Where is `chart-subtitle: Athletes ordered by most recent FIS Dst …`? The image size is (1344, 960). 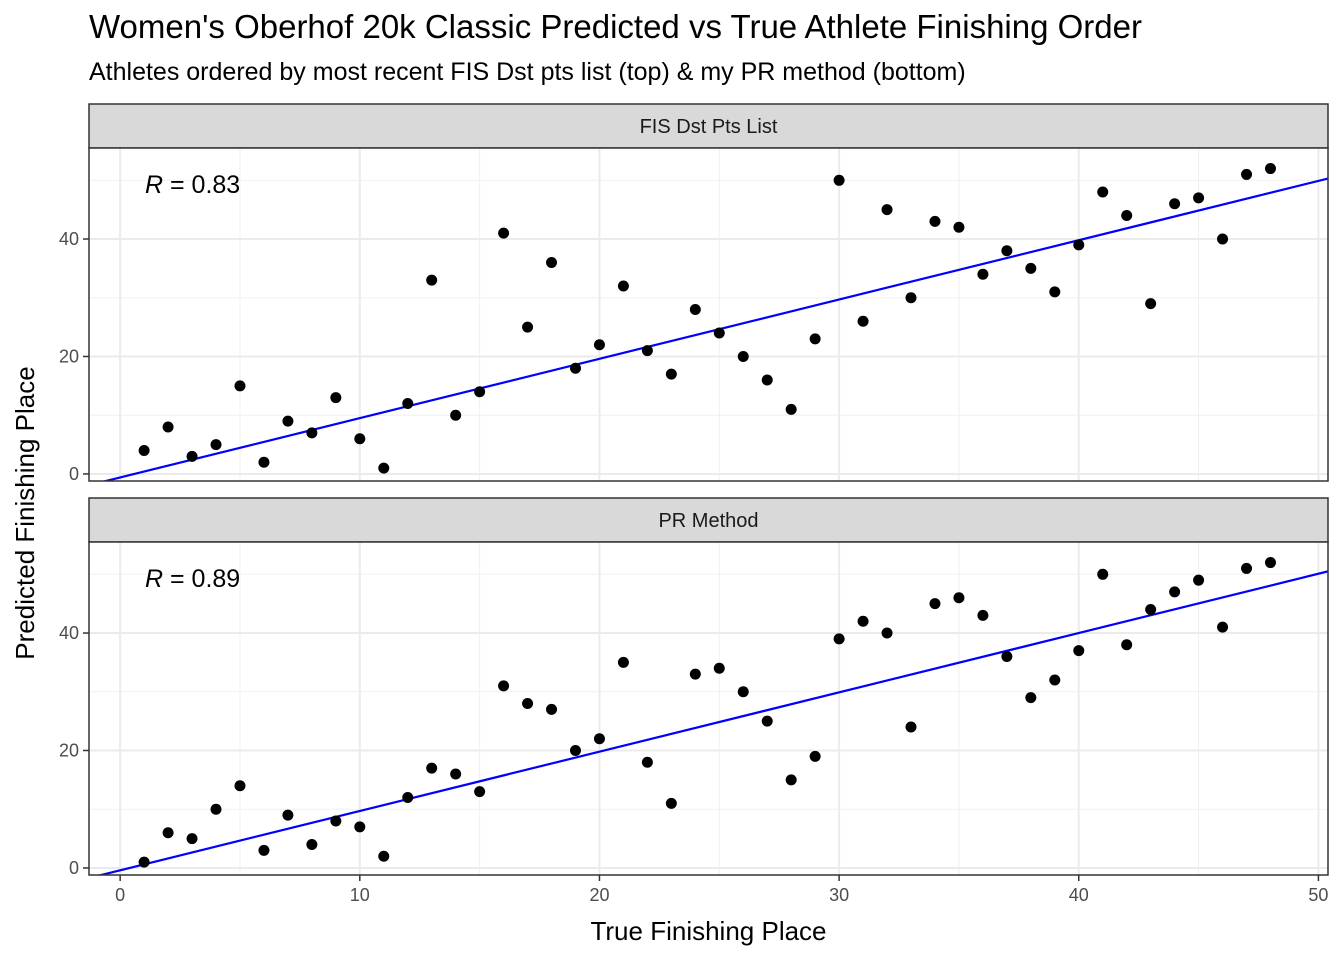
chart-subtitle: Athletes ordered by most recent FIS Dst … is located at coordinates (527, 72).